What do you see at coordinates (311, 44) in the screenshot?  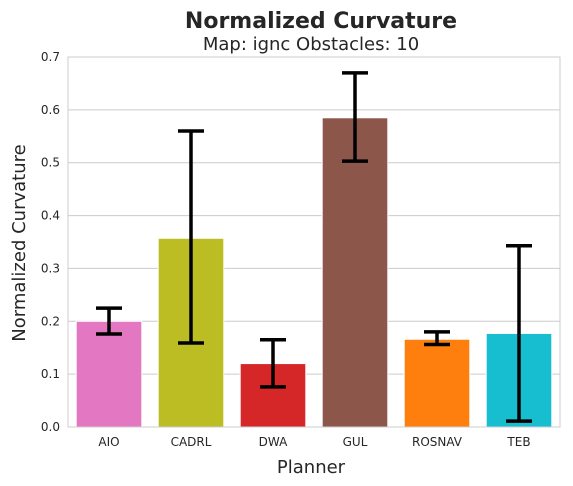 I see `chart-subtitle: Map: ignc Obstacles: 10` at bounding box center [311, 44].